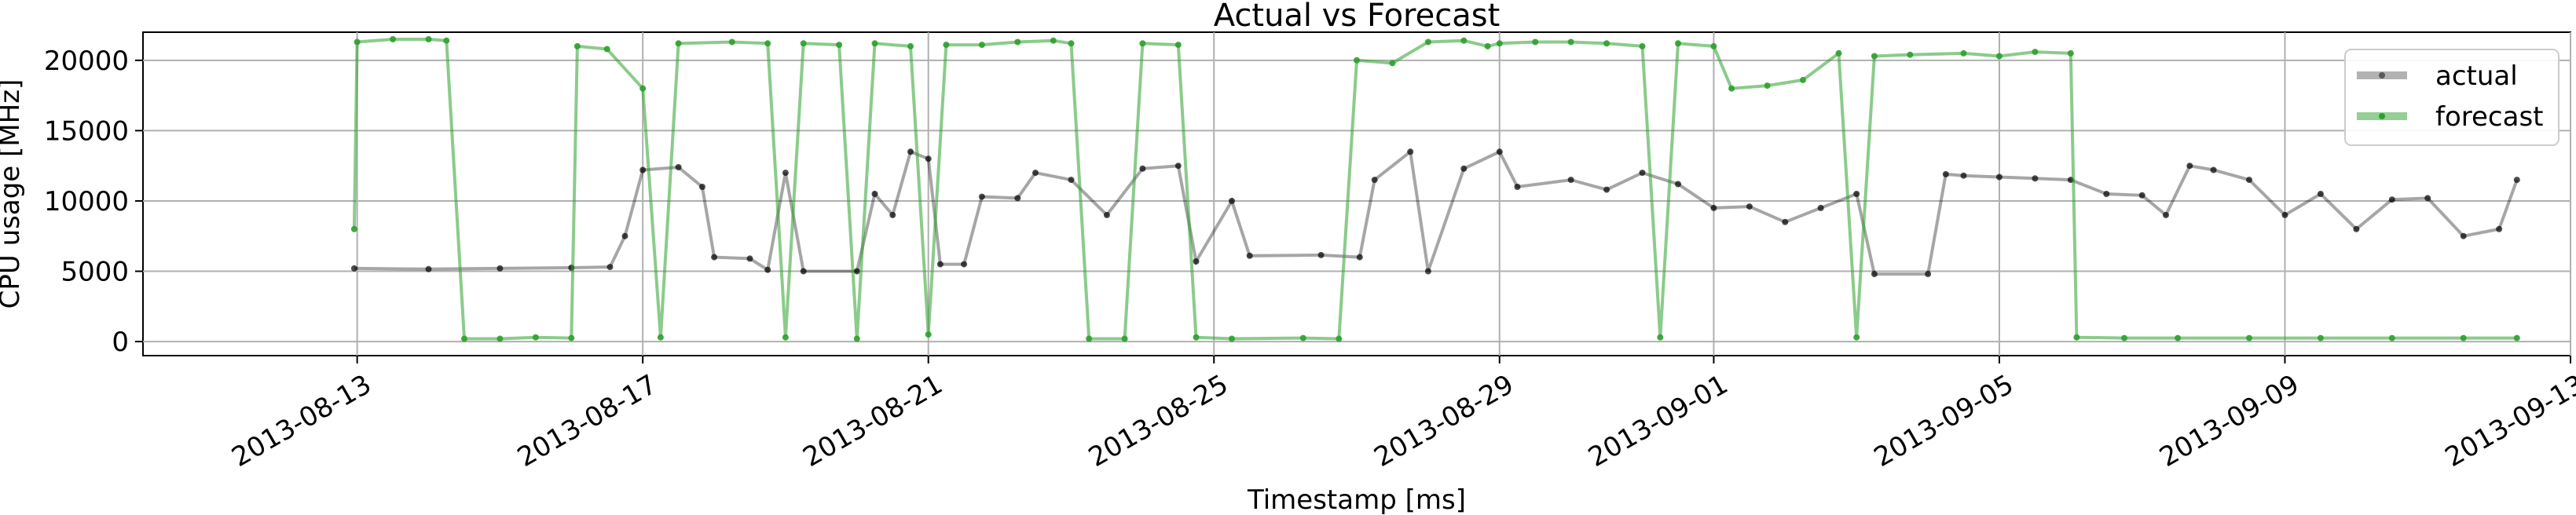  Describe the element at coordinates (2508, 421) in the screenshot. I see `x-tick-label: 2013-09-13` at that location.